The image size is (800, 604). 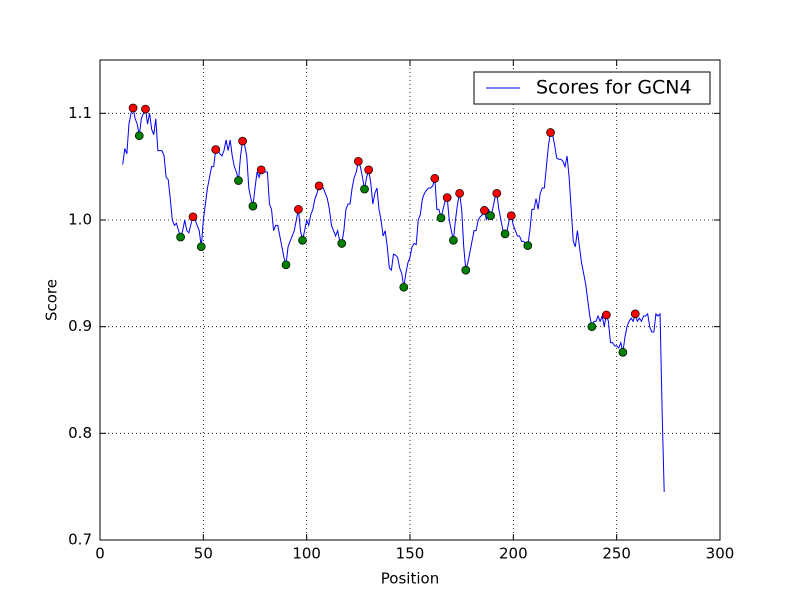 What do you see at coordinates (80, 113) in the screenshot?
I see `y-tick-label: 1.1` at bounding box center [80, 113].